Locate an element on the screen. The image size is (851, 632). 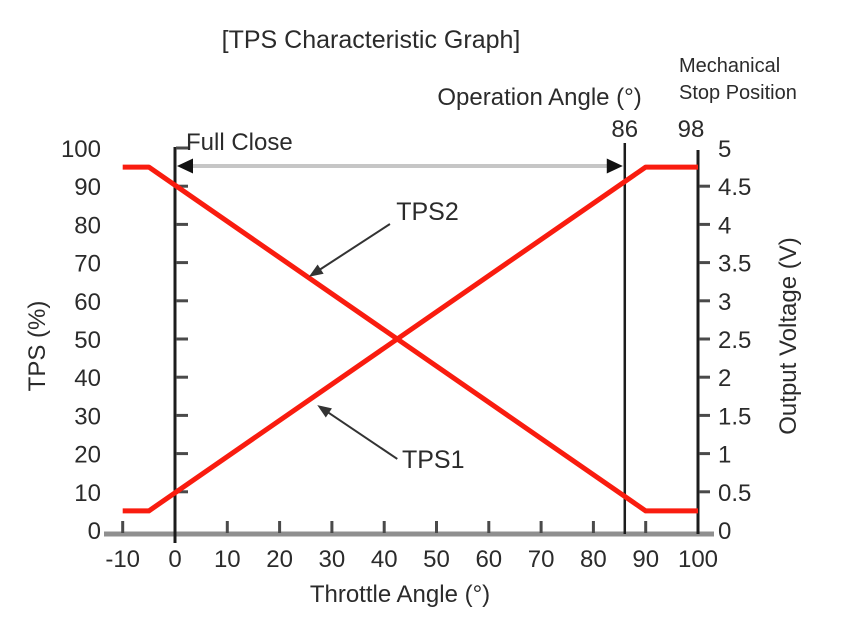
y-left-tick-label: 80 is located at coordinates (87, 225).